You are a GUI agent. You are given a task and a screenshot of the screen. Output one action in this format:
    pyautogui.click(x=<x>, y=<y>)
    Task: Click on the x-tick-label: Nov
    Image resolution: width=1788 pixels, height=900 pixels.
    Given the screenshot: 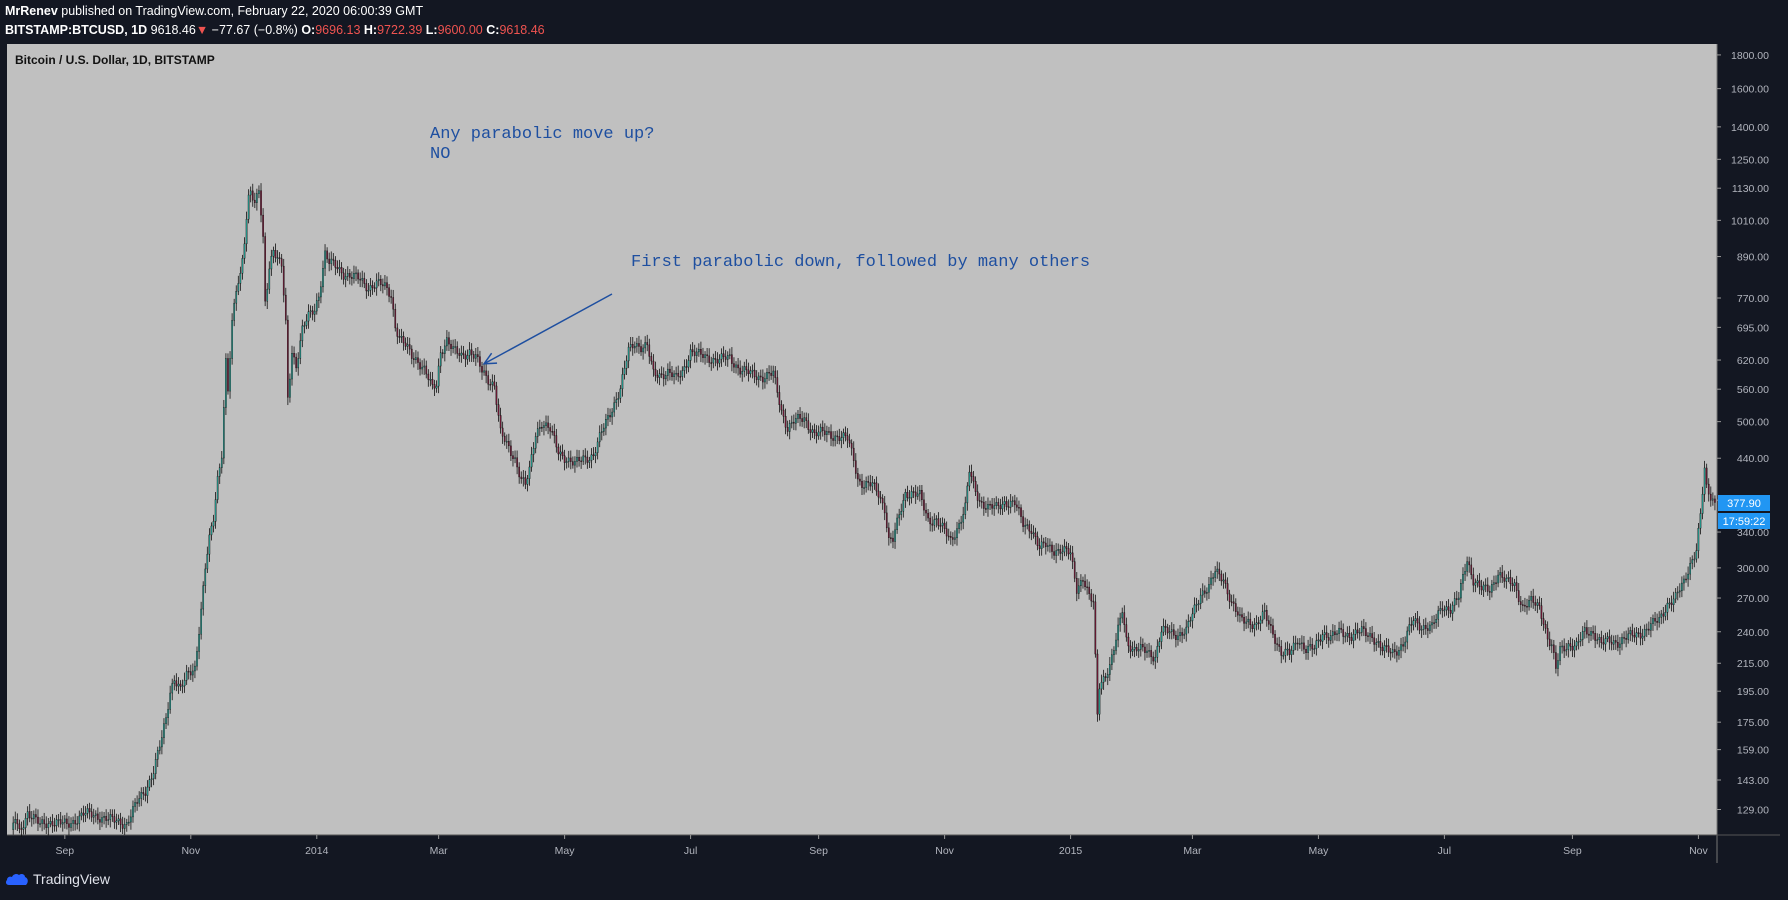 What is the action you would take?
    pyautogui.click(x=190, y=851)
    